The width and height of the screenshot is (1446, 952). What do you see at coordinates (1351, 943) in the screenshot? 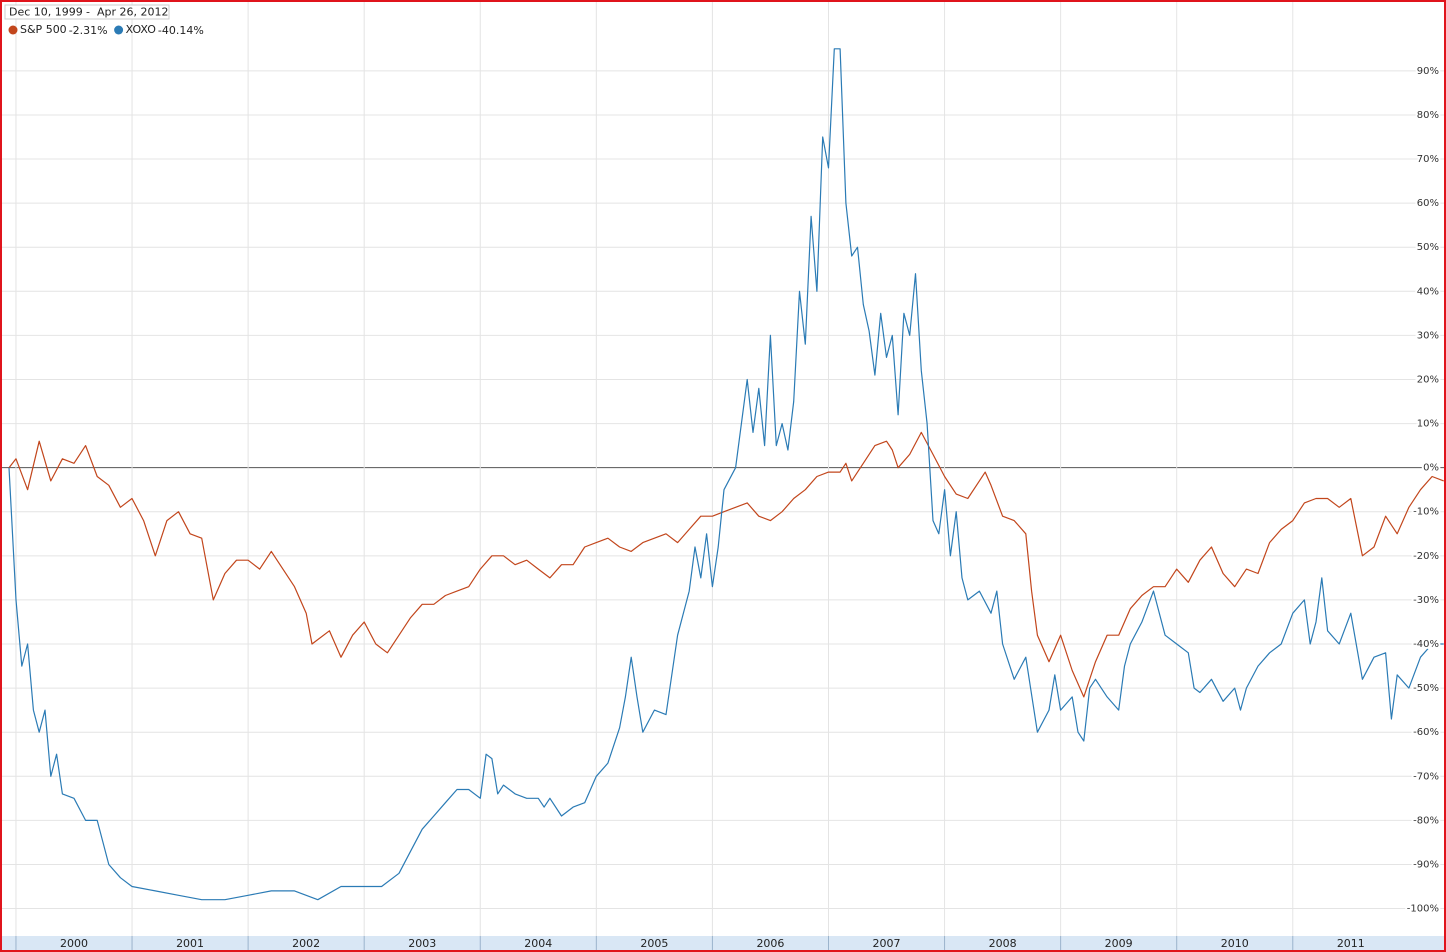
I see `x-tick-label: 2011` at bounding box center [1351, 943].